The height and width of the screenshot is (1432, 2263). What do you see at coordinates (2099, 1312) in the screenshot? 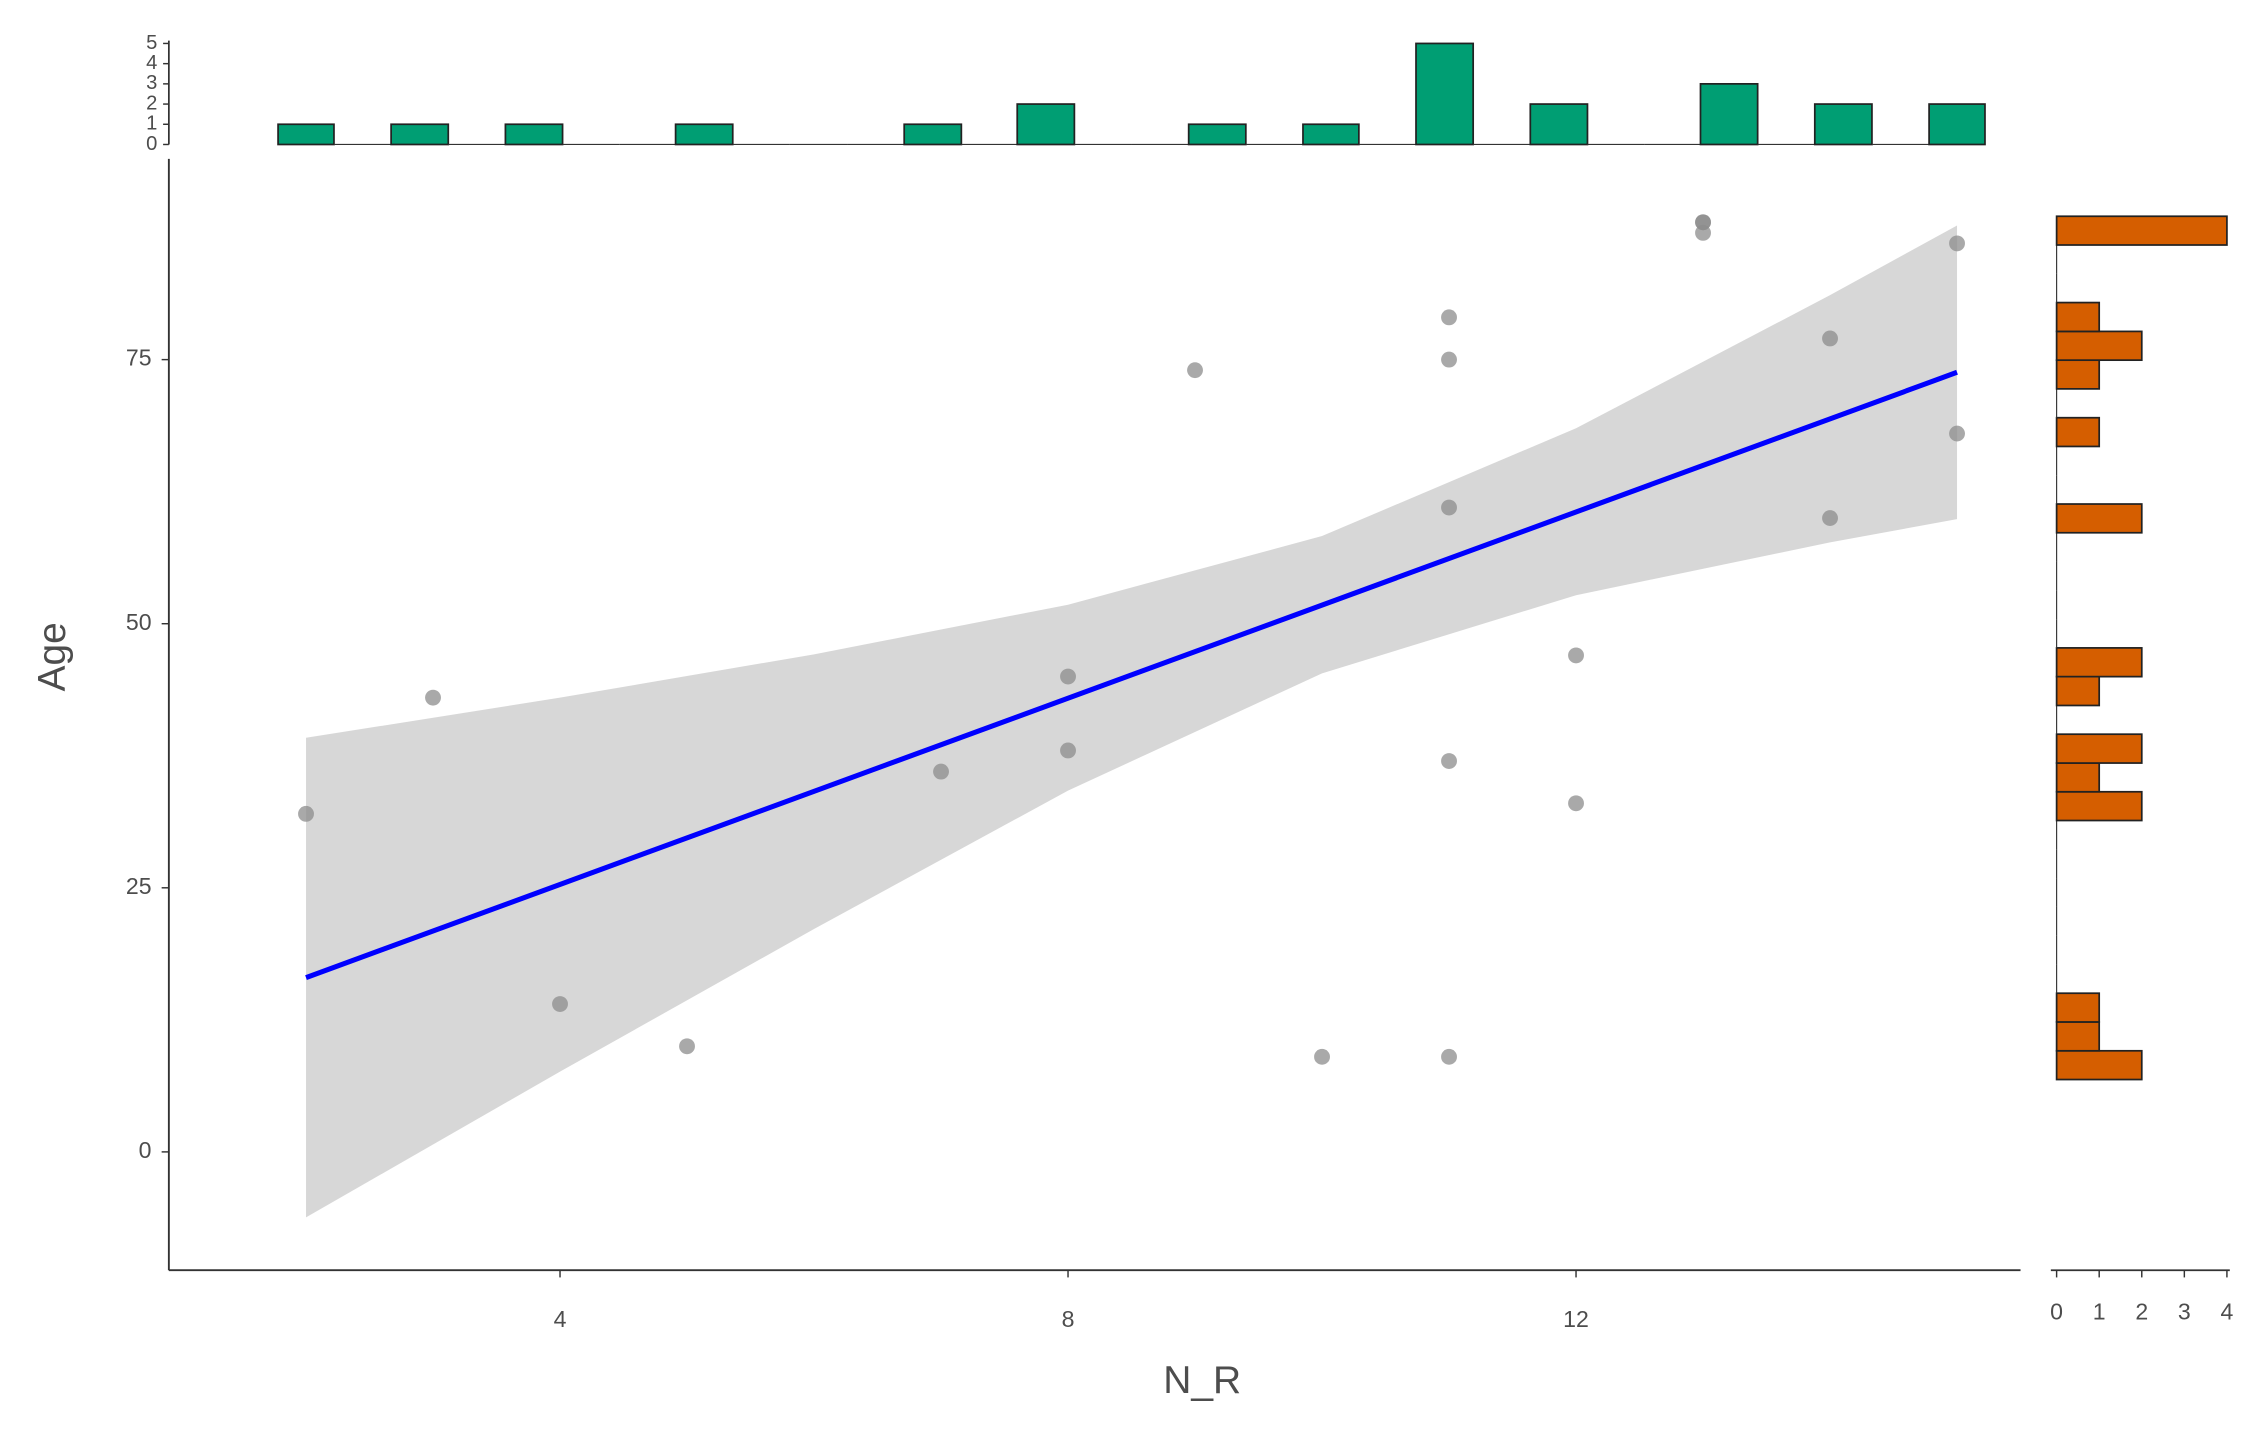
I see `right-x-tick-label: 1` at bounding box center [2099, 1312].